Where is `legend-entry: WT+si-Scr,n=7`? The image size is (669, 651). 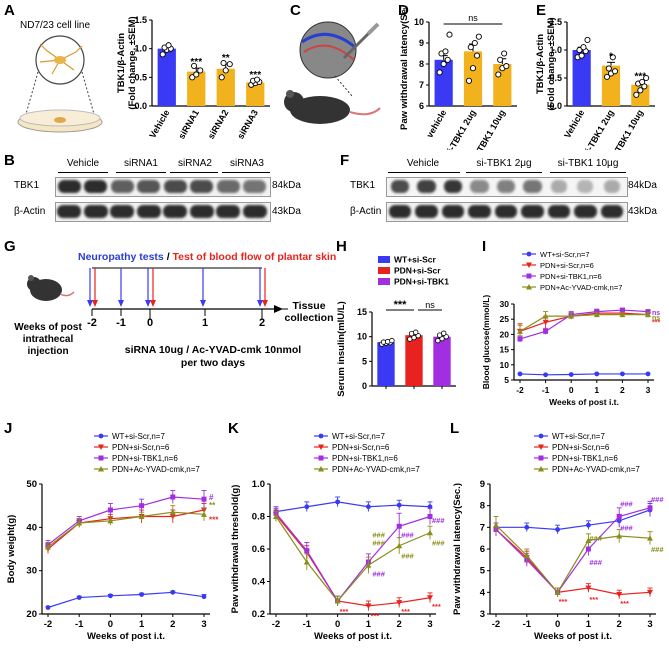
legend-entry: WT+si-Scr,n=7 is located at coordinates (565, 254).